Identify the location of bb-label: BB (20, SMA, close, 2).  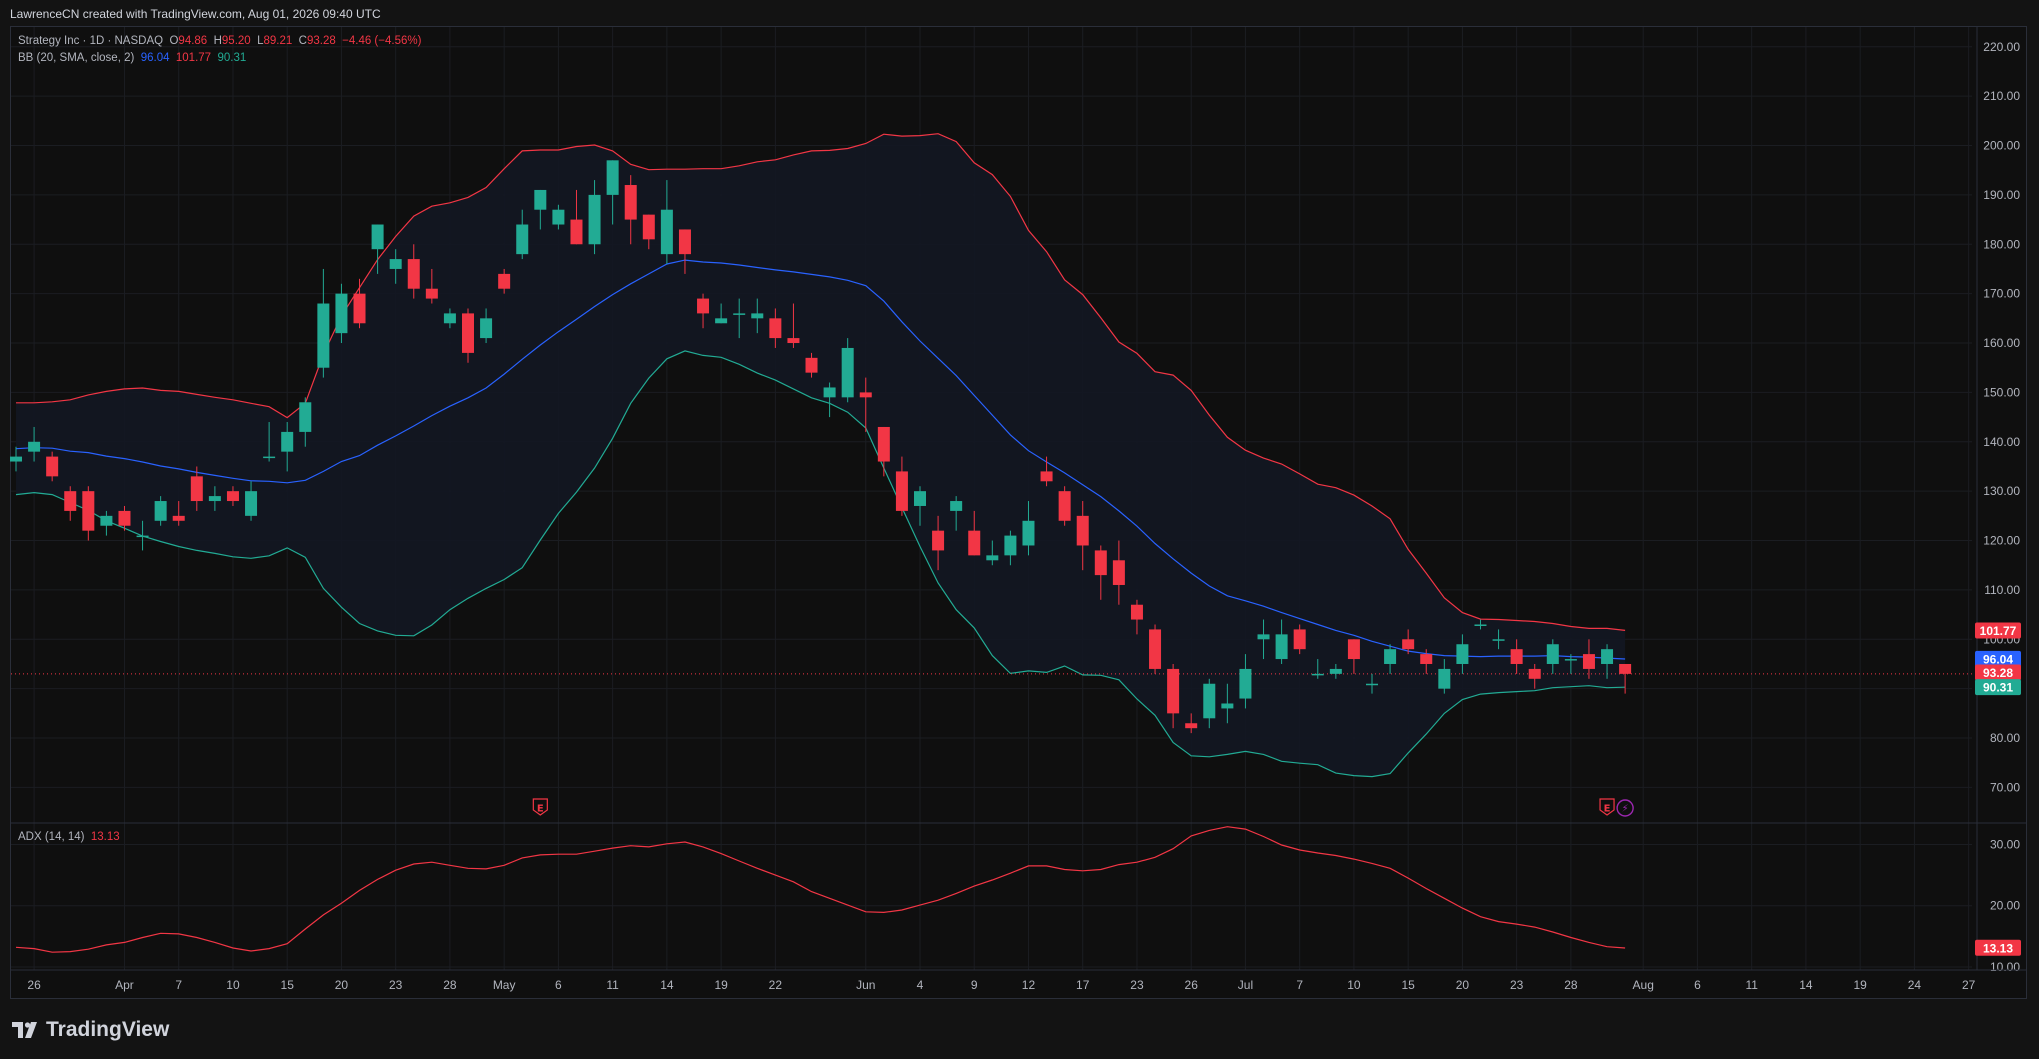
(76, 58).